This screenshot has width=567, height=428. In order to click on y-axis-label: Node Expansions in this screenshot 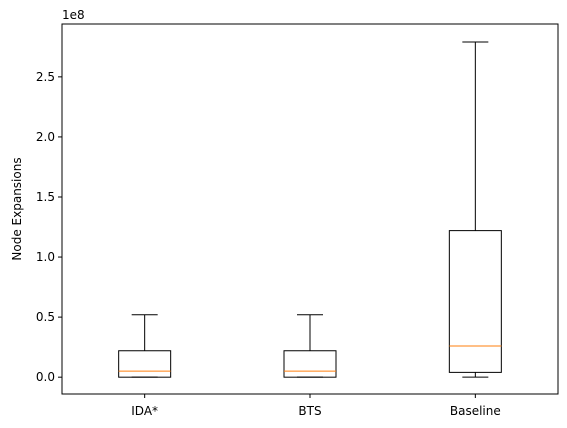, I will do `click(17, 208)`.